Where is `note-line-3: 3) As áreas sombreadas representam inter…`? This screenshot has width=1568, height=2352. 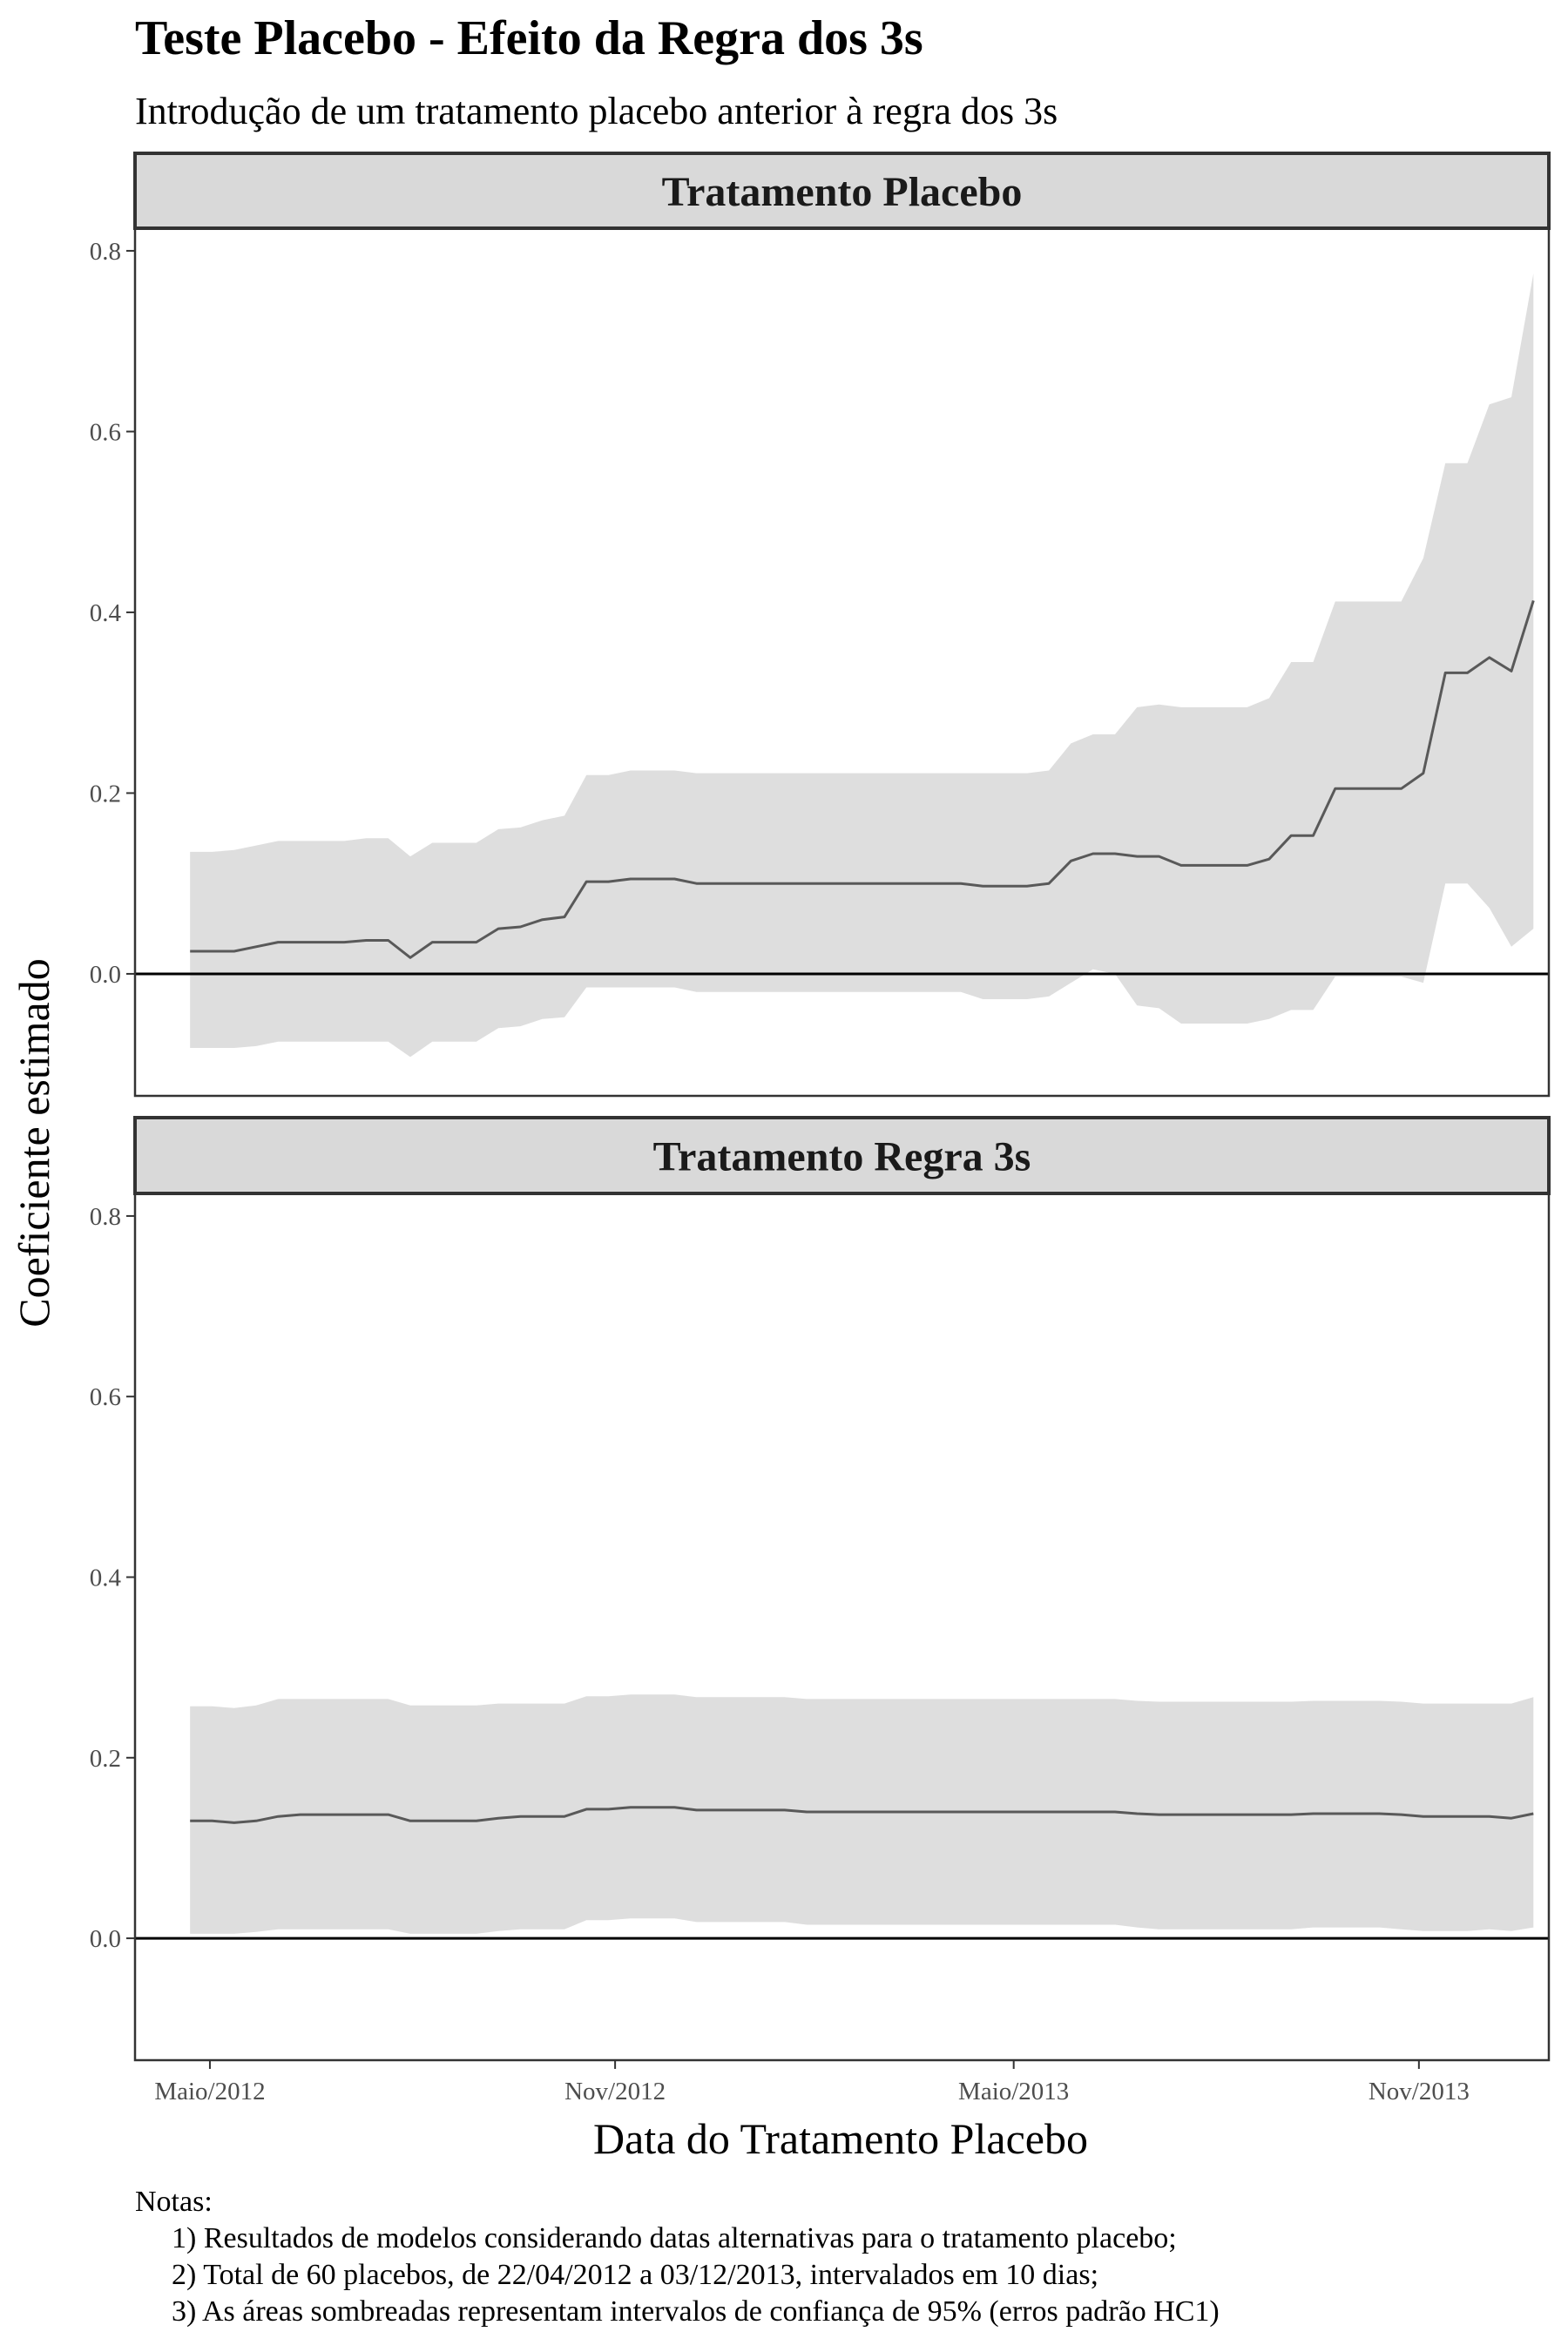
note-line-3: 3) As áreas sombreadas representam inter… is located at coordinates (696, 2311).